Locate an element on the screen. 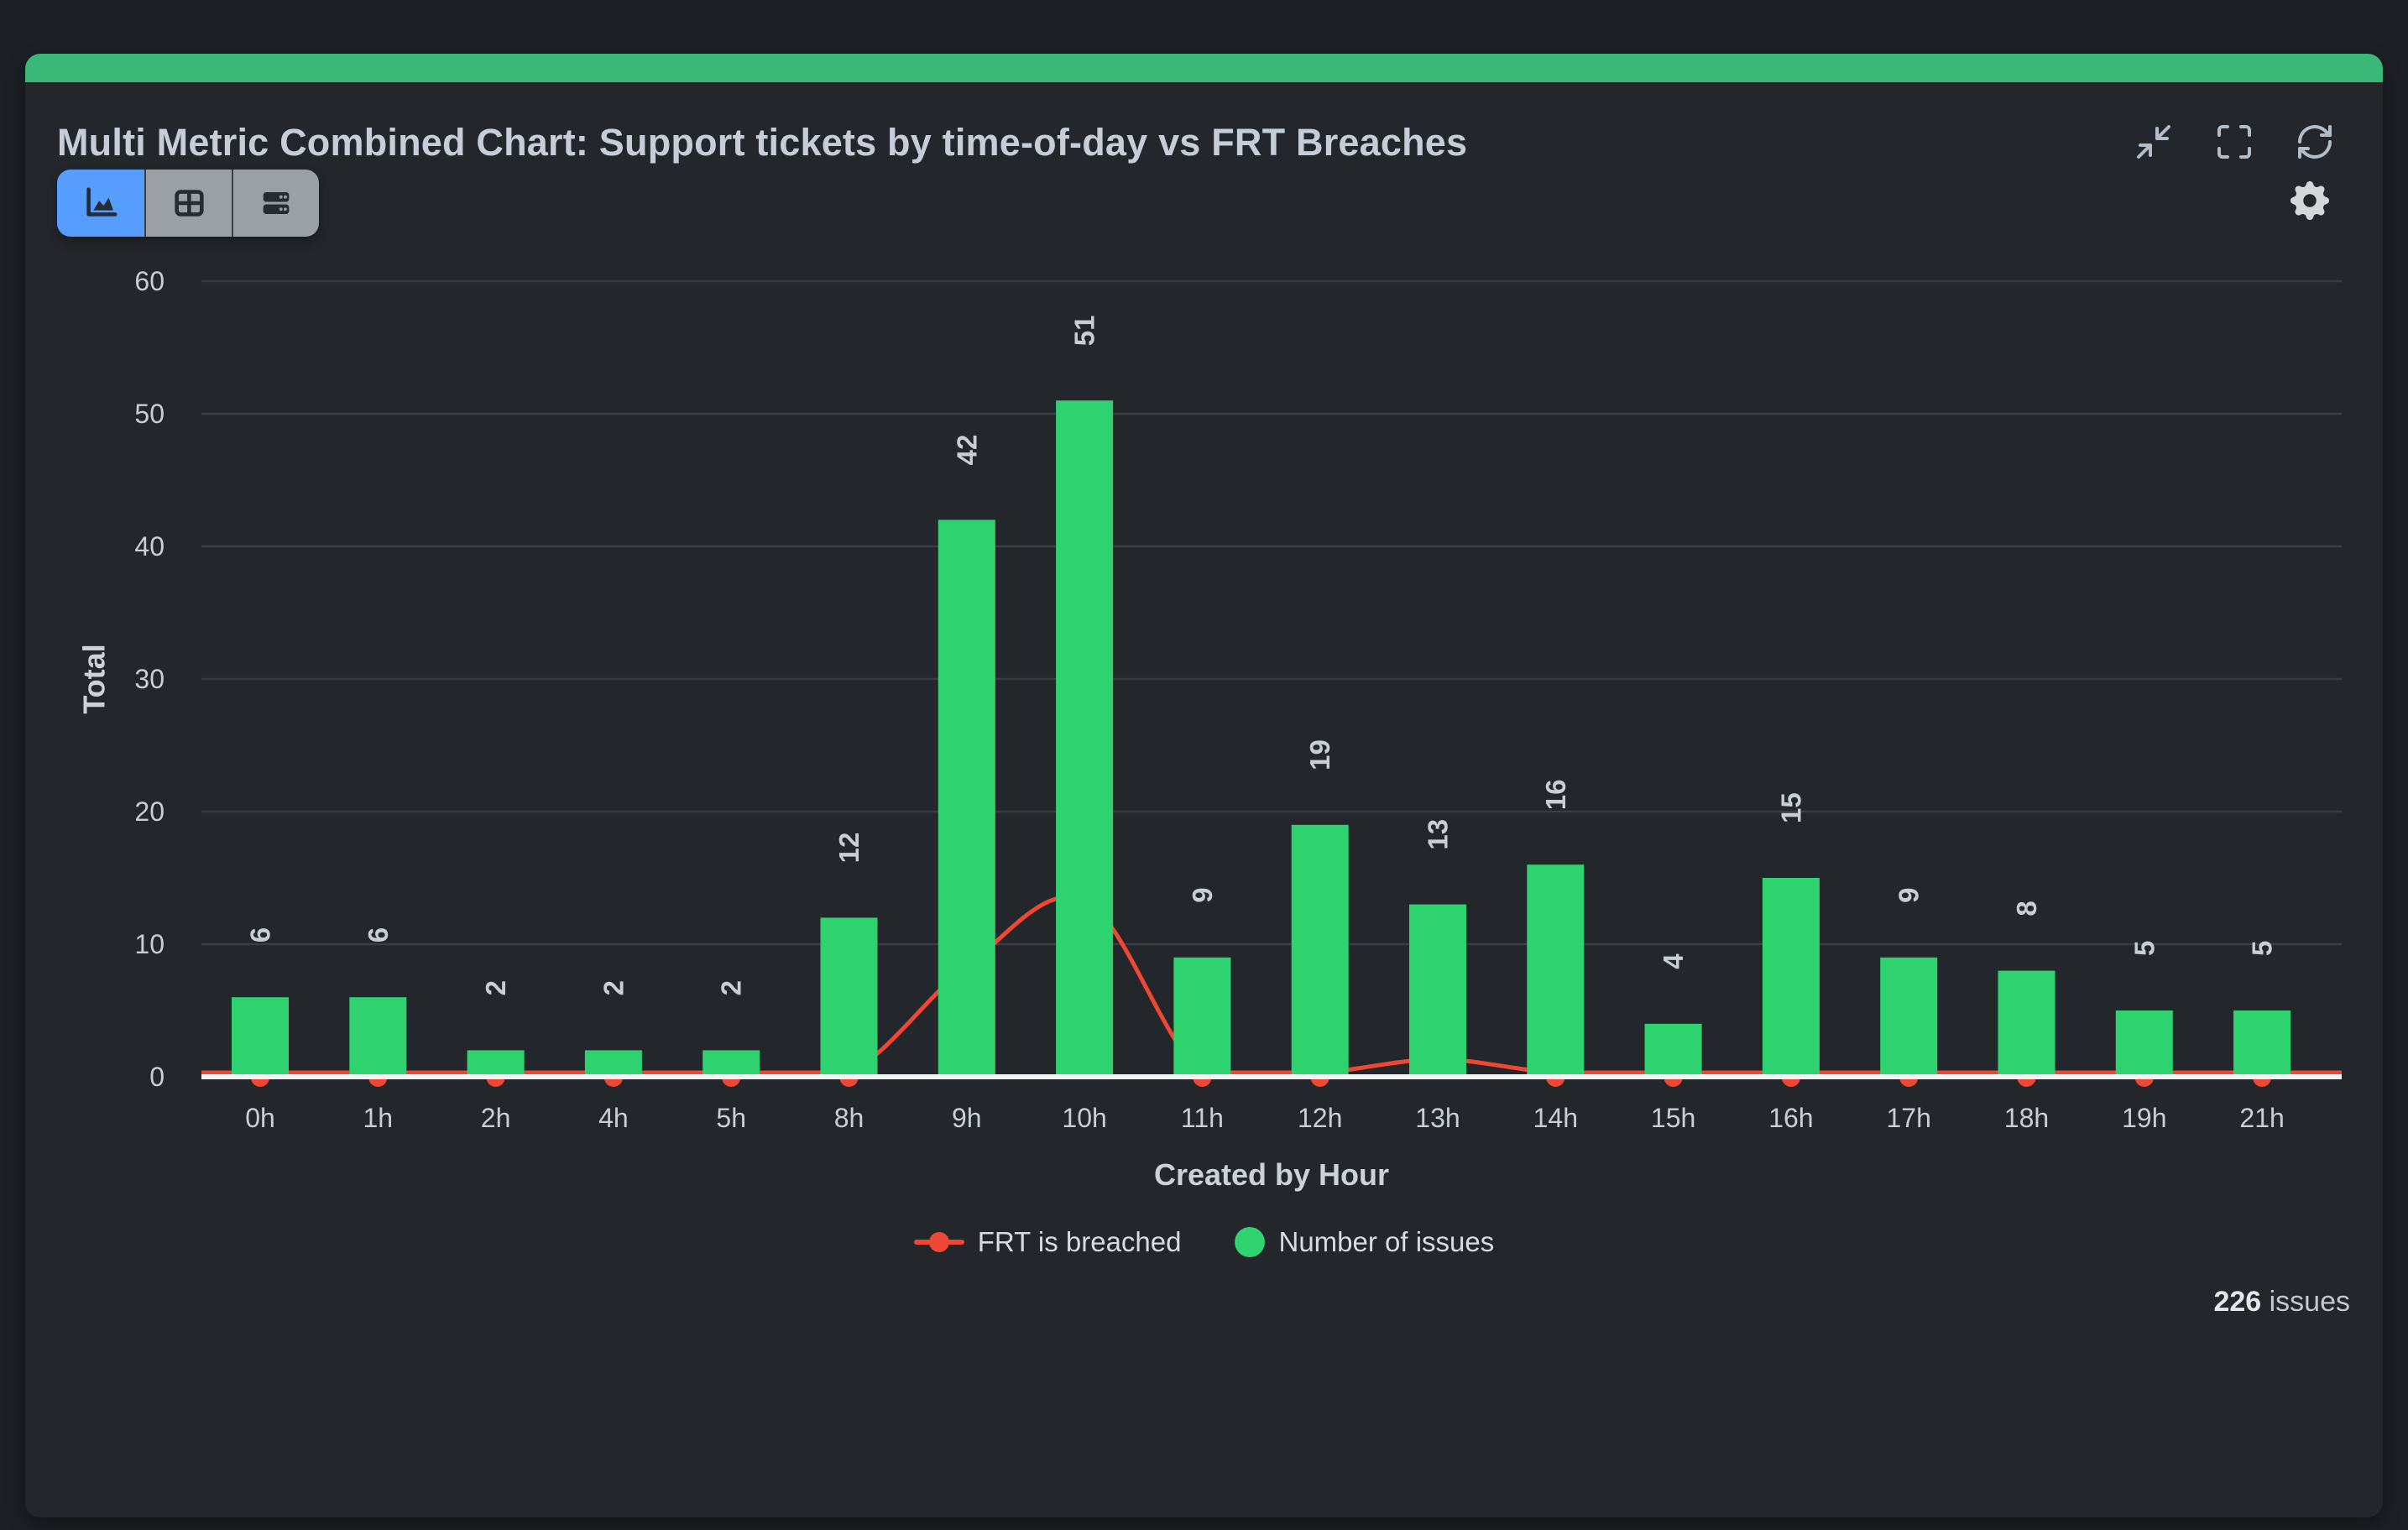  legend-label: Number of issues is located at coordinates (1386, 1241).